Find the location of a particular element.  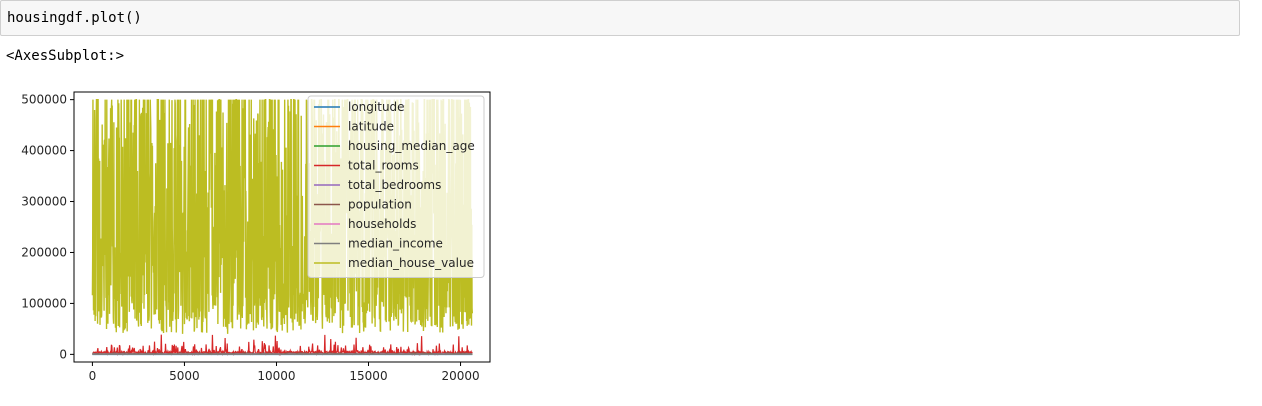

legend-box is located at coordinates (396, 186).